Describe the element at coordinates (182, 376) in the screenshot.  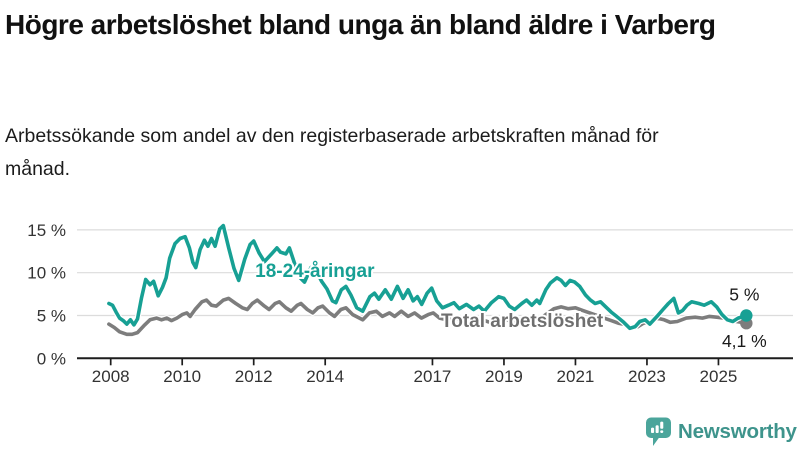
I see `x-tick-label: 2010` at that location.